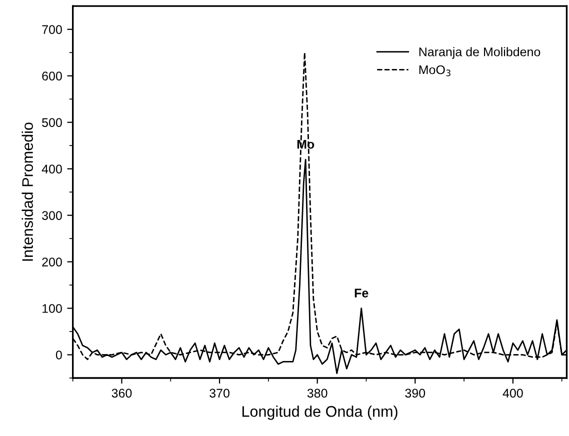 The height and width of the screenshot is (436, 569). What do you see at coordinates (52, 262) in the screenshot?
I see `y-tick-label: 200` at bounding box center [52, 262].